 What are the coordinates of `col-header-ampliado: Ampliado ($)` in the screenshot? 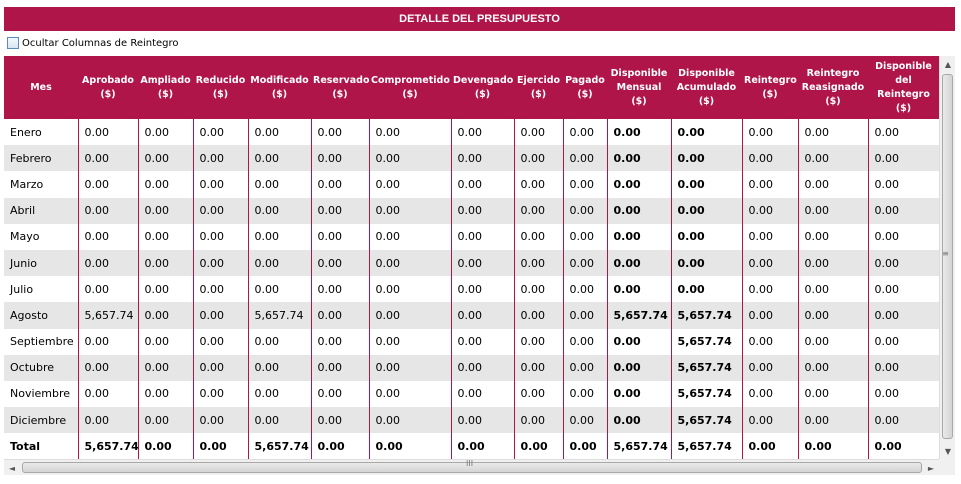 It's located at (165, 87).